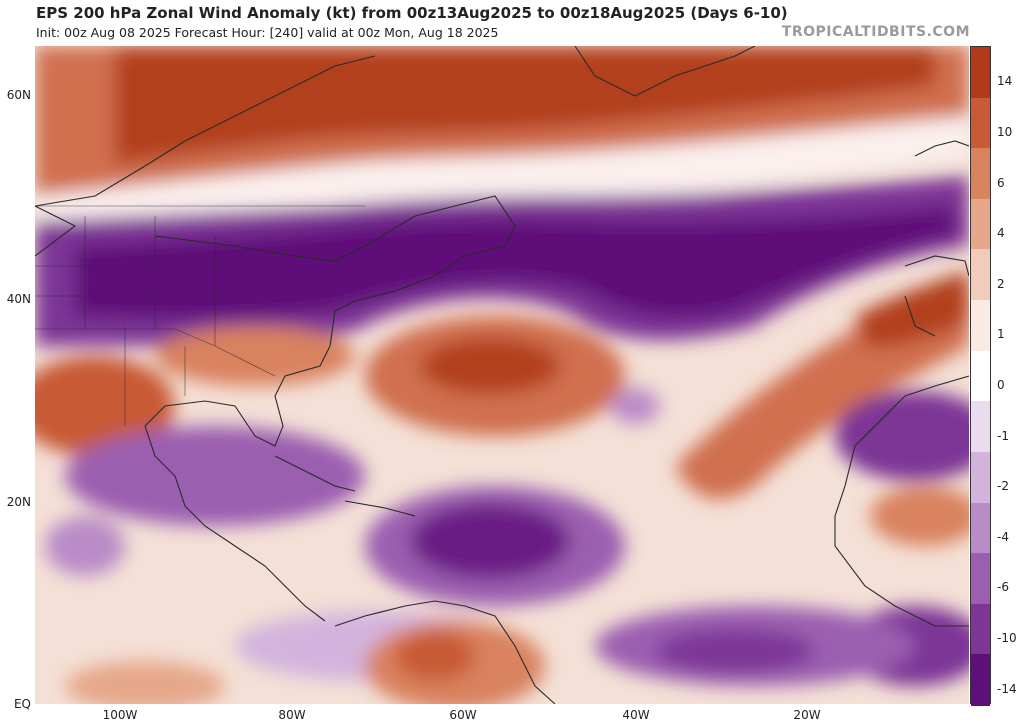 Image resolution: width=1024 pixels, height=724 pixels. Describe the element at coordinates (22, 704) in the screenshot. I see `lat-label-eq: EQ` at that location.